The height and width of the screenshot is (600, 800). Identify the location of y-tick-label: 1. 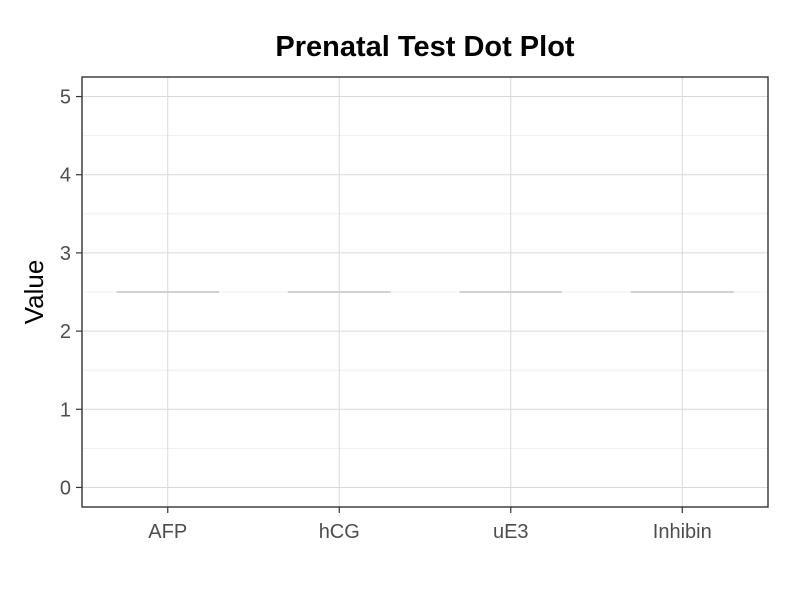
(65, 410).